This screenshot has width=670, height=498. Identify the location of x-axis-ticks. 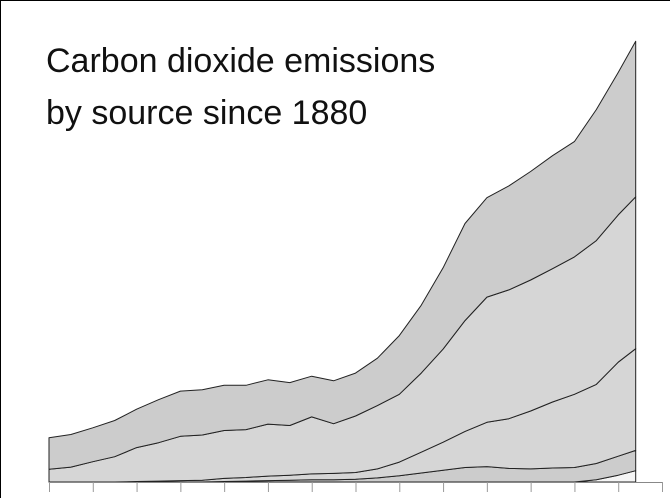
(356, 487).